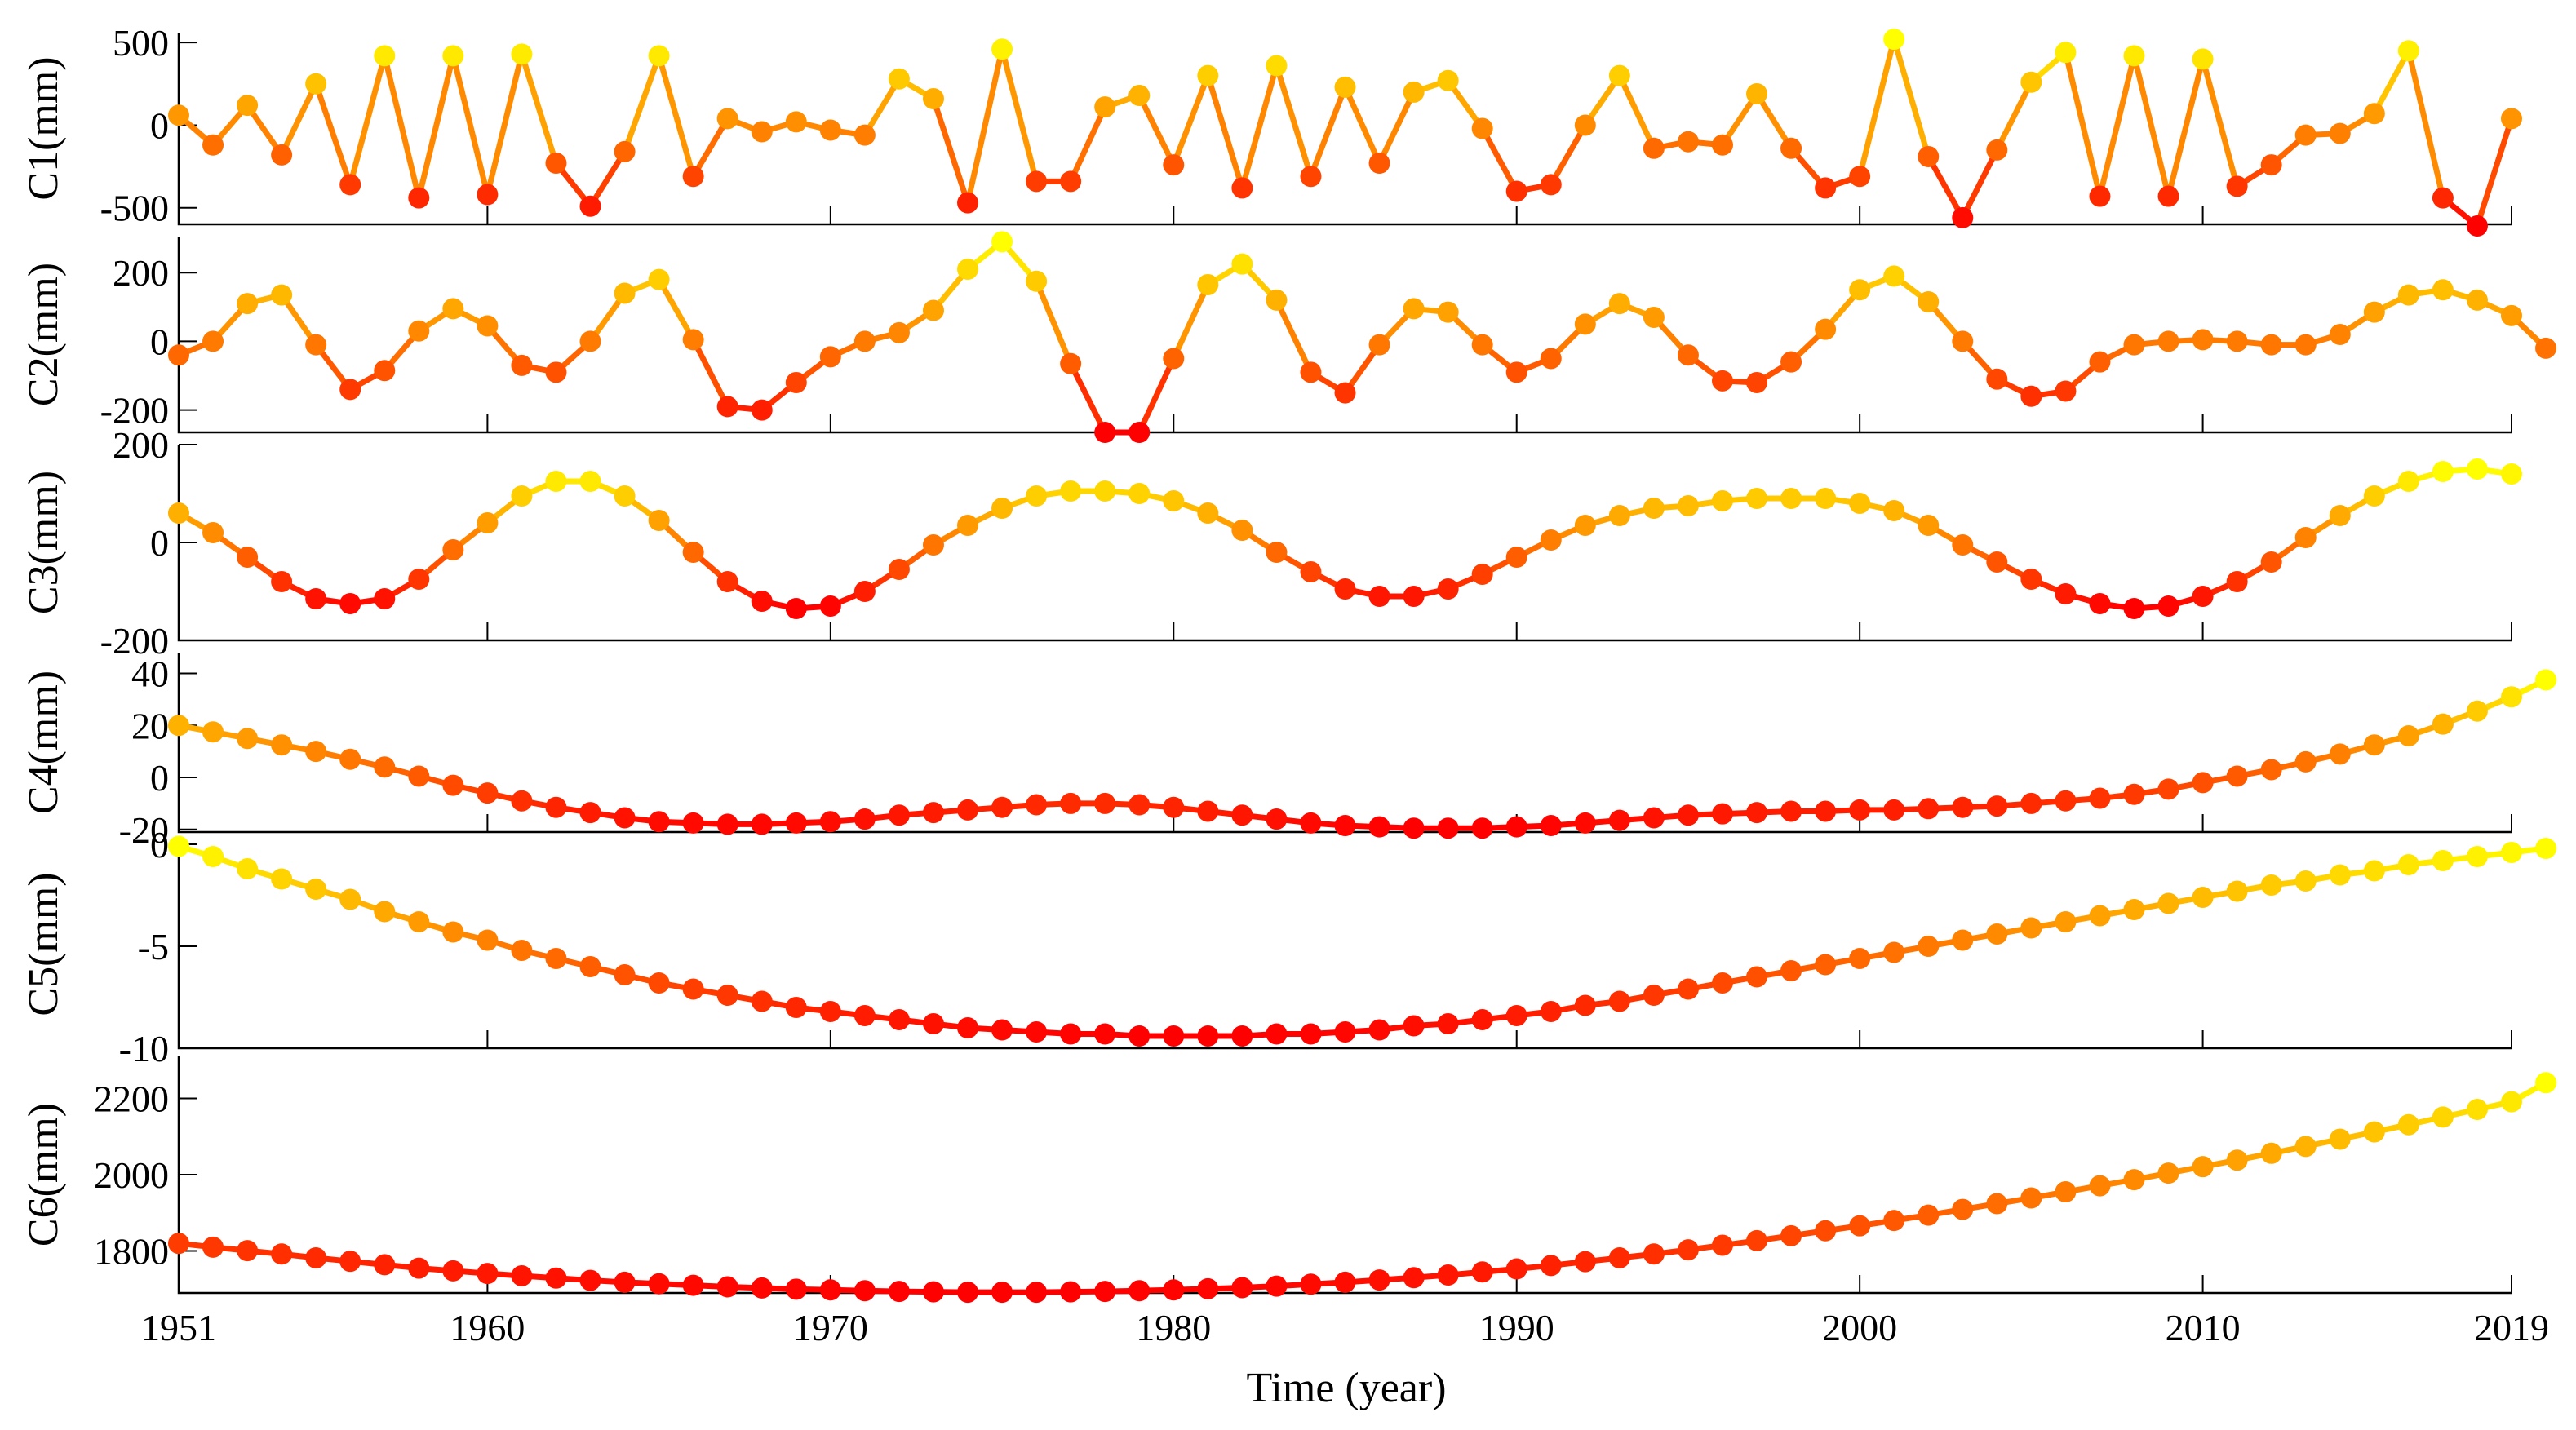 This screenshot has height=1430, width=2576. What do you see at coordinates (131, 1175) in the screenshot?
I see `y-tick-label: 2000` at bounding box center [131, 1175].